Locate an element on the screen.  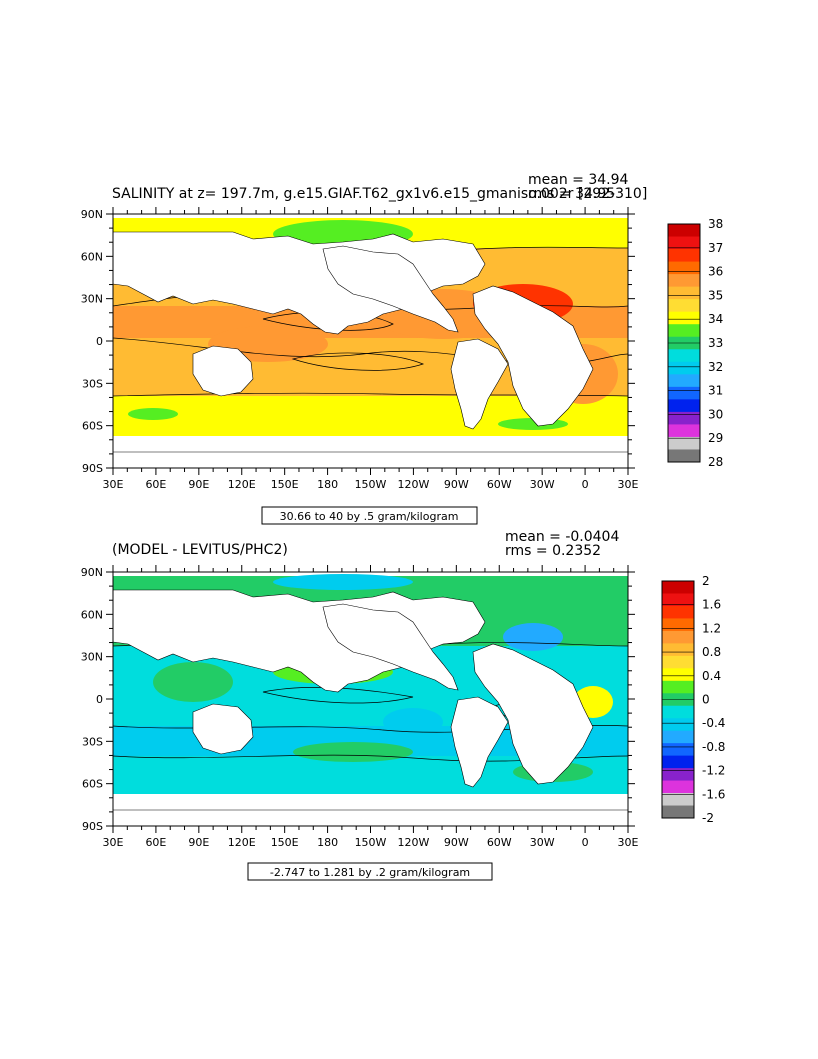
rms-label: rms = 0.2352 is located at coordinates (553, 551).